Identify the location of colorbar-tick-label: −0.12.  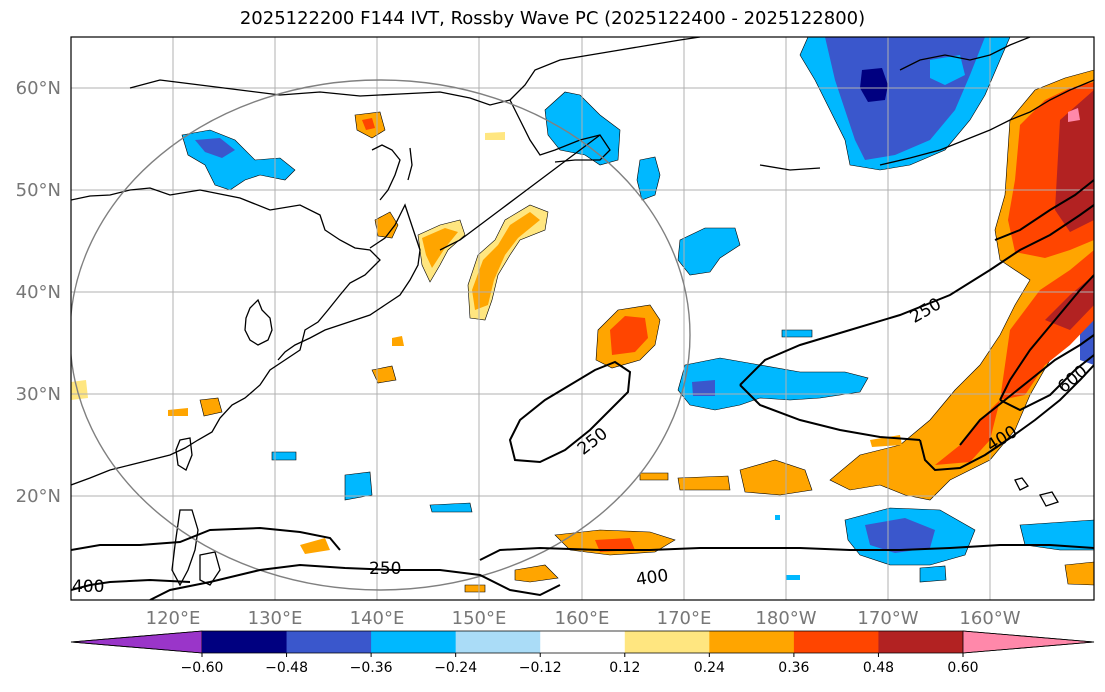
(540, 668).